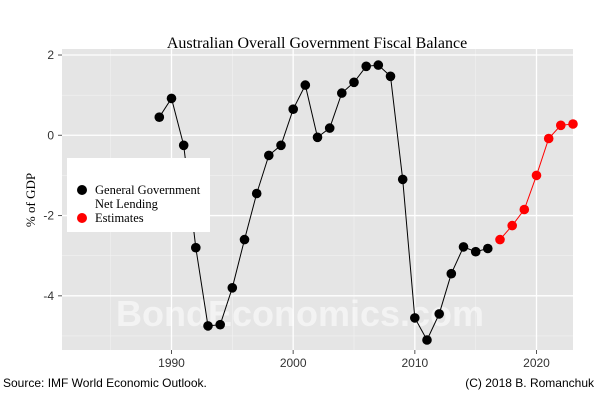 This screenshot has width=600, height=400. Describe the element at coordinates (293, 363) in the screenshot. I see `x-tick-label: 2000` at that location.